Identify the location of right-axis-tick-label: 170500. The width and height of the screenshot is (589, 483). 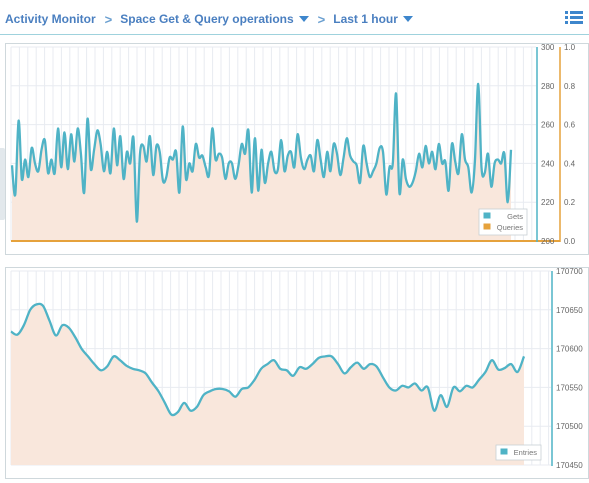
(569, 426).